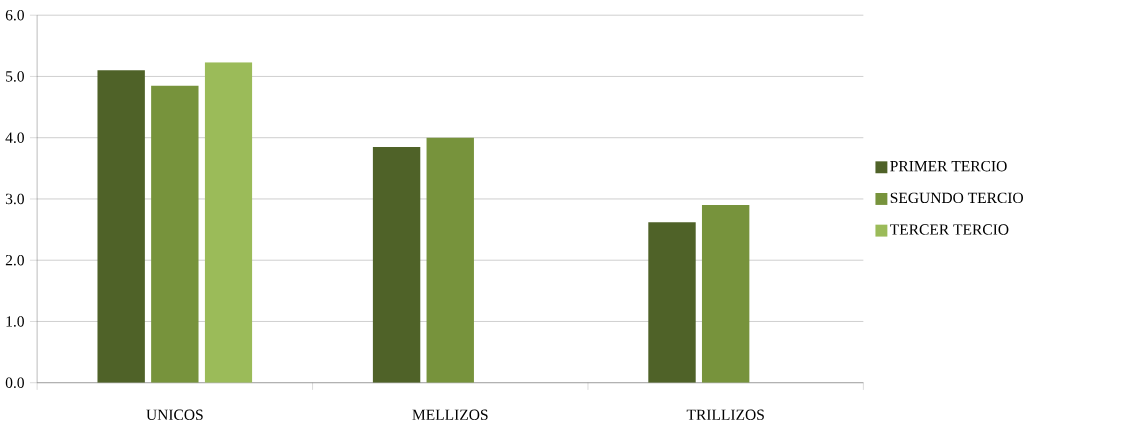 The image size is (1137, 427). Describe the element at coordinates (948, 166) in the screenshot. I see `legend-label: PRIMER TERCIO` at that location.